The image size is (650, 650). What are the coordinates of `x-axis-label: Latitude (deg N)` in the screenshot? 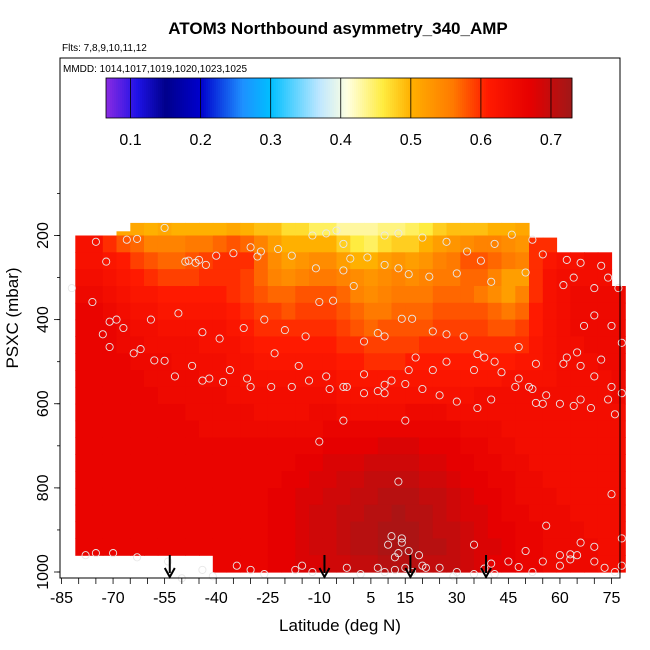 It's located at (340, 625).